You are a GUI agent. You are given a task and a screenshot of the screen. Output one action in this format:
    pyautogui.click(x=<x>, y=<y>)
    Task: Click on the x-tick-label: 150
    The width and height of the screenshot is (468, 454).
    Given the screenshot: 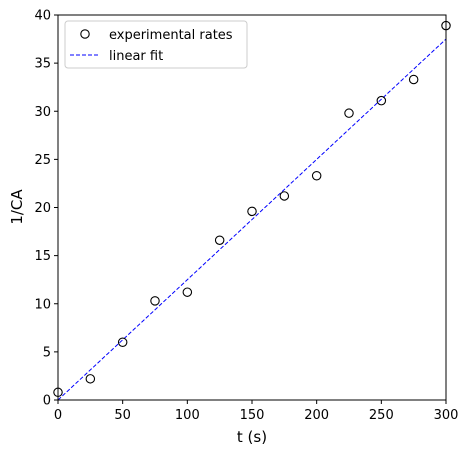 What is the action you would take?
    pyautogui.click(x=252, y=415)
    